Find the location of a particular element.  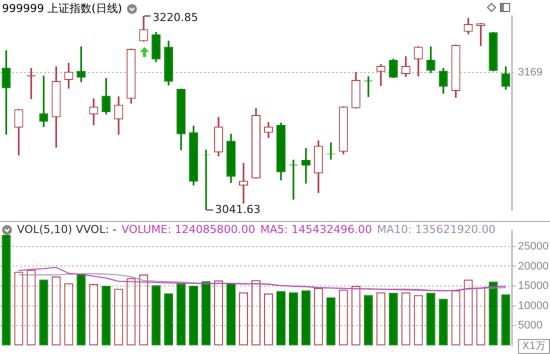

y-tick-label: 15000 is located at coordinates (533, 286).